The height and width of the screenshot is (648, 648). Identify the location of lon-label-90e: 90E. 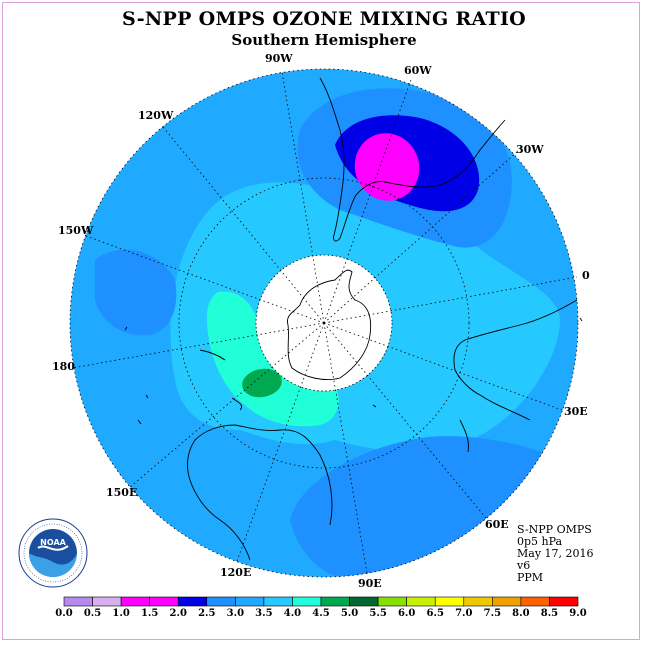
(370, 583).